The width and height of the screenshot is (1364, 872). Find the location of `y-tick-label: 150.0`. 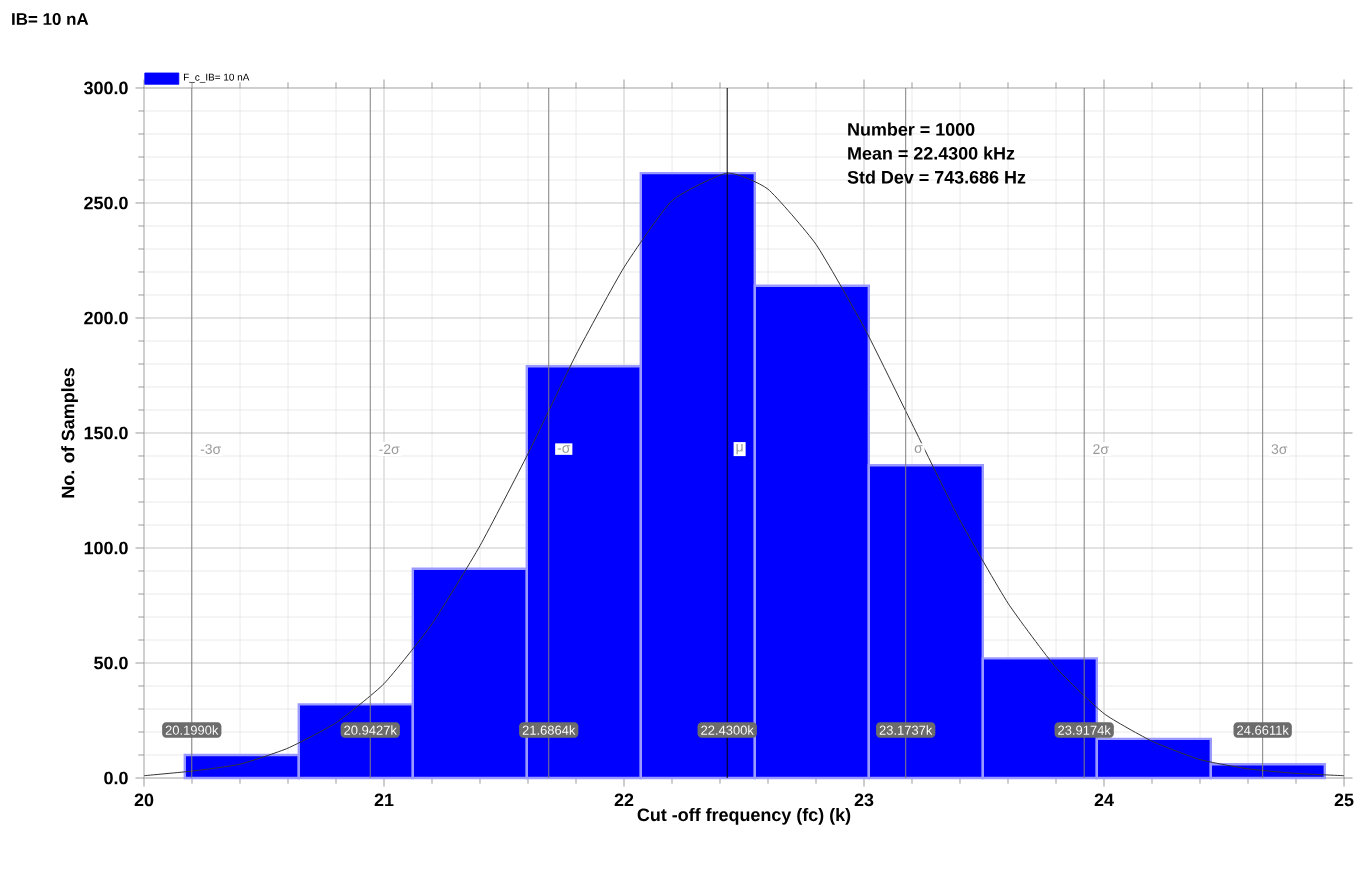

y-tick-label: 150.0 is located at coordinates (106, 433).